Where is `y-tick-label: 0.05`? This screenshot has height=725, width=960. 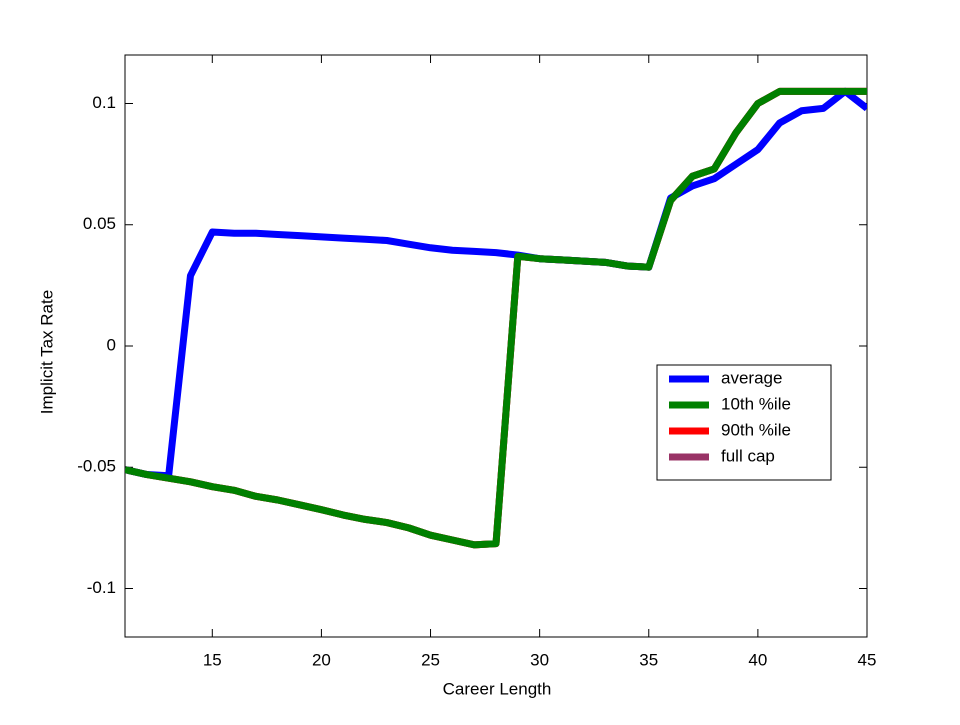
y-tick-label: 0.05 is located at coordinates (99, 223).